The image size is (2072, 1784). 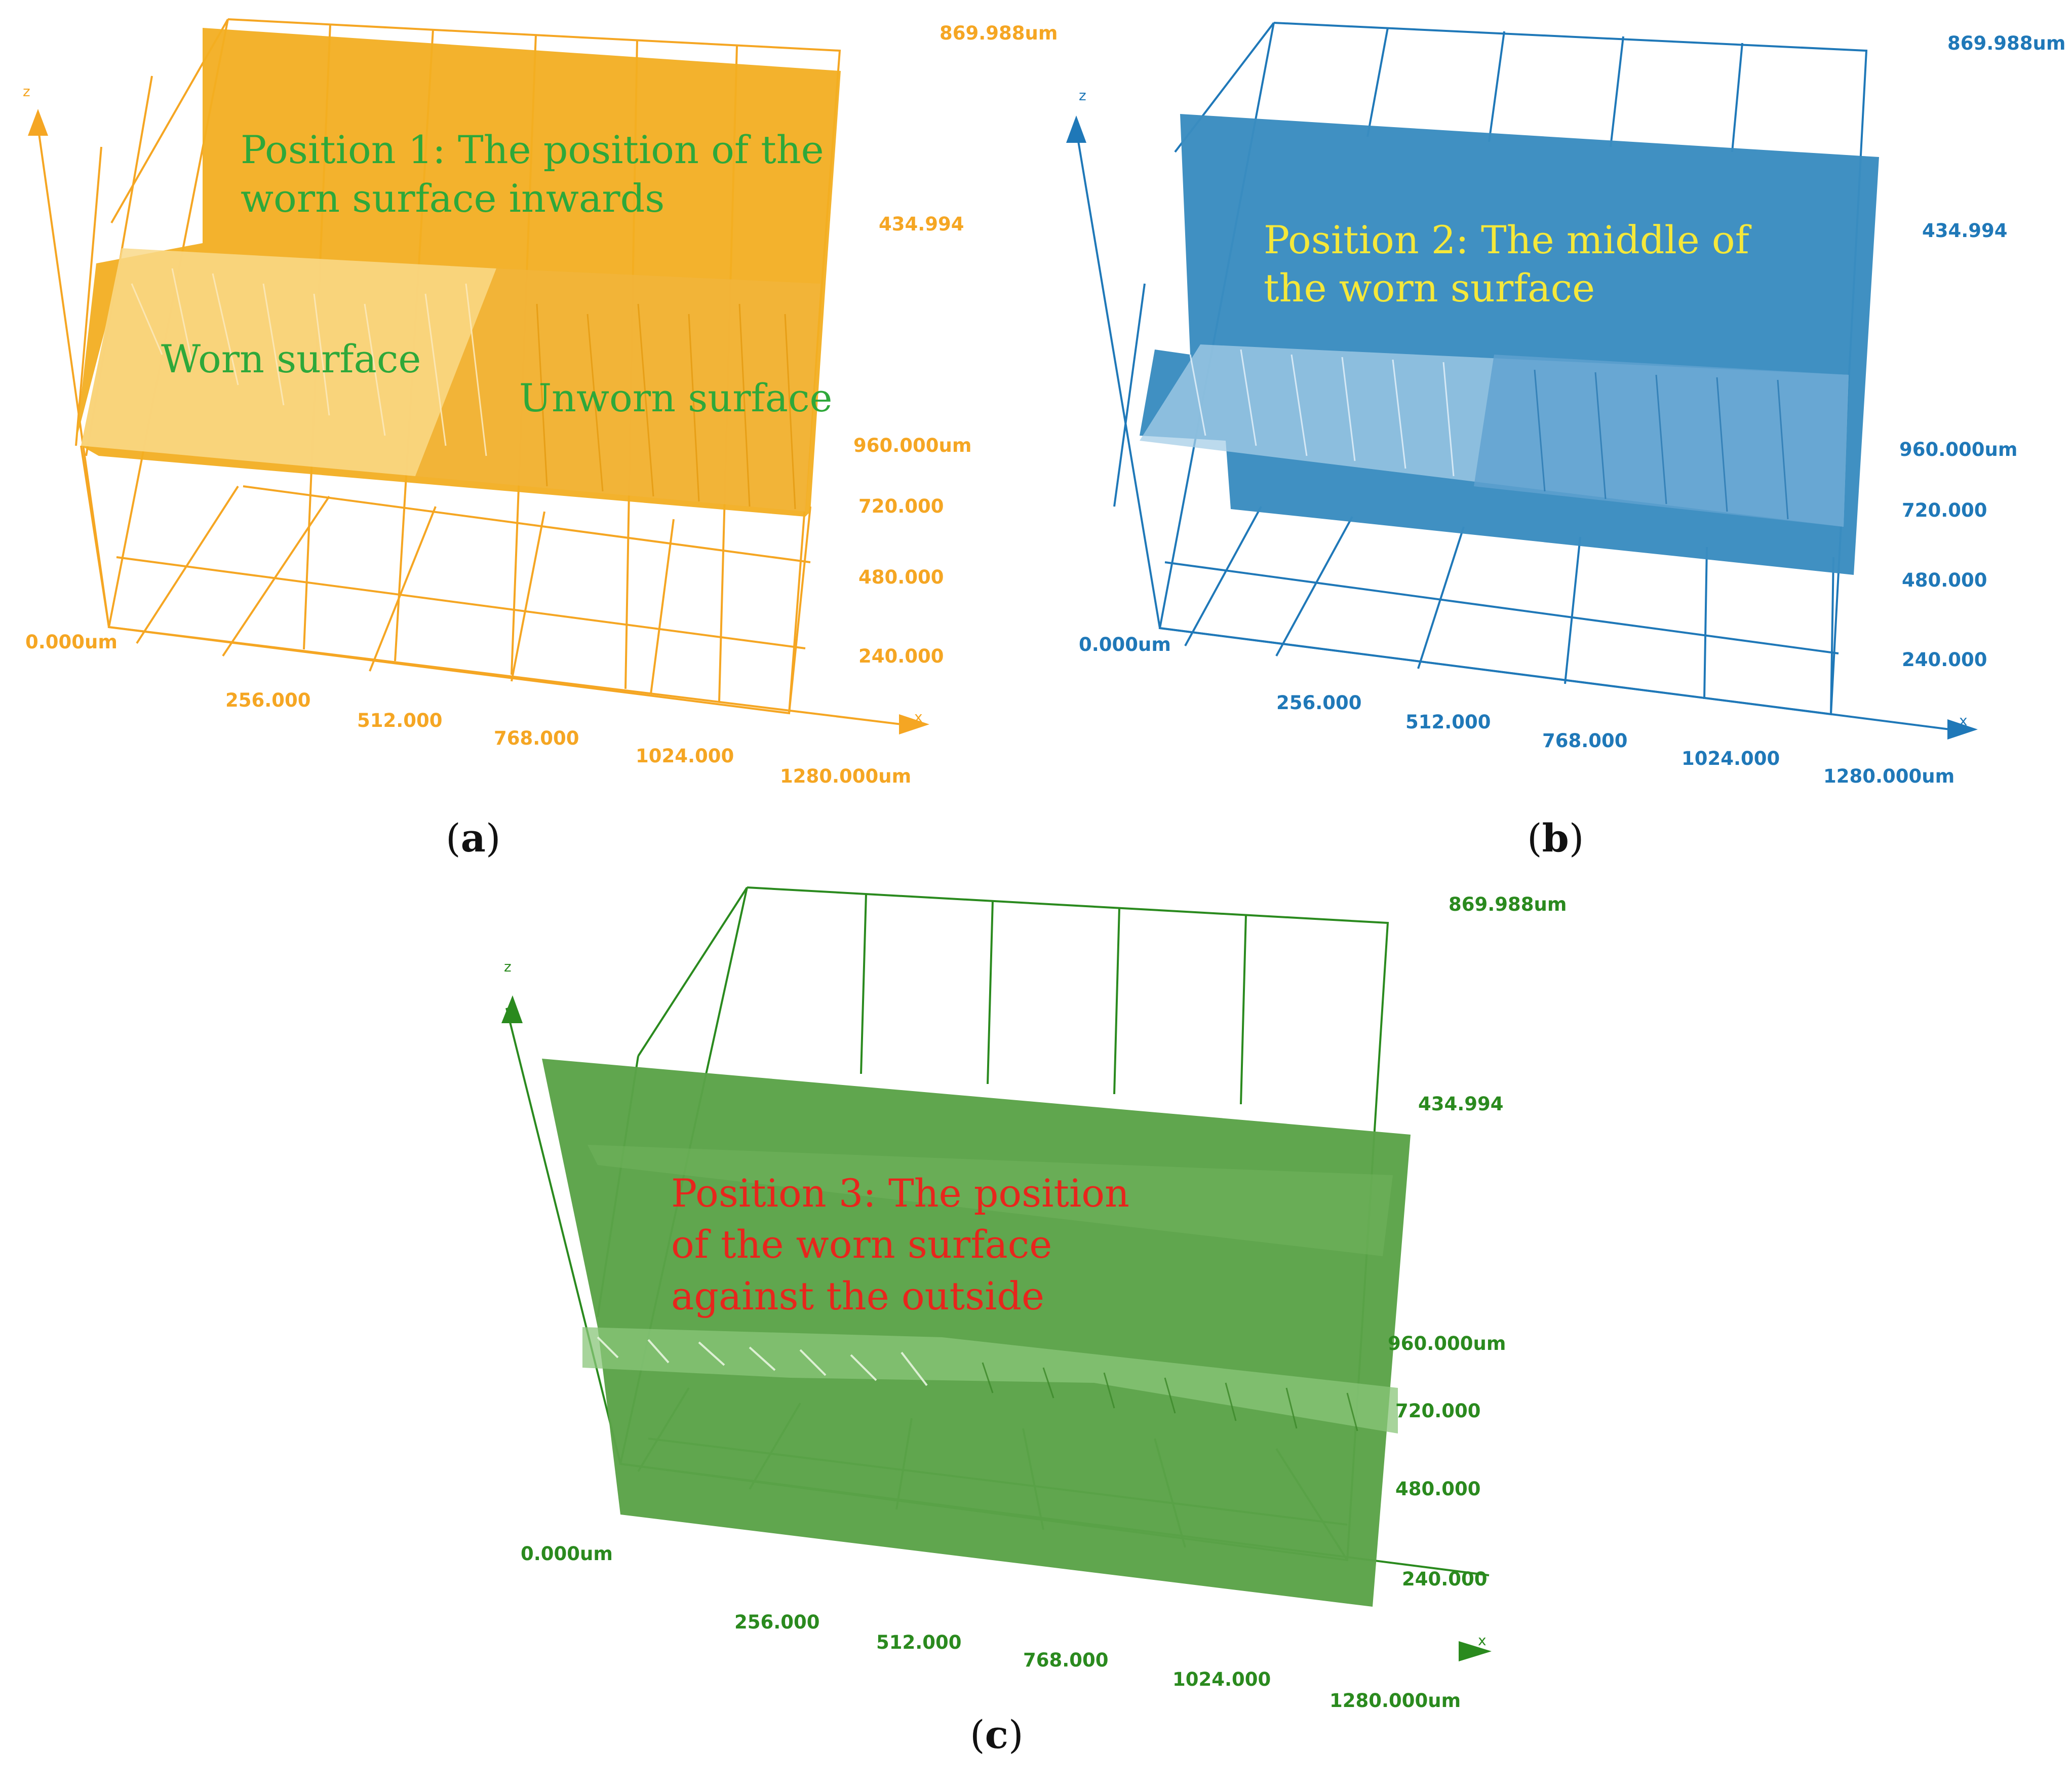 What do you see at coordinates (676, 397) in the screenshot?
I see `annotation-unworn-surface: Unworn surface` at bounding box center [676, 397].